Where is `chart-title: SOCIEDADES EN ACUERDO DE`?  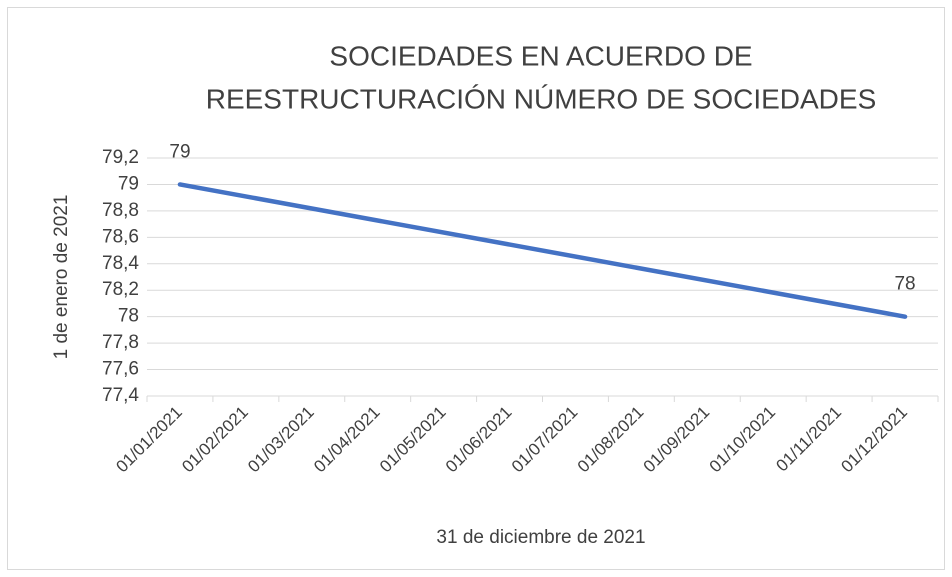 chart-title: SOCIEDADES EN ACUERDO DE is located at coordinates (540, 55).